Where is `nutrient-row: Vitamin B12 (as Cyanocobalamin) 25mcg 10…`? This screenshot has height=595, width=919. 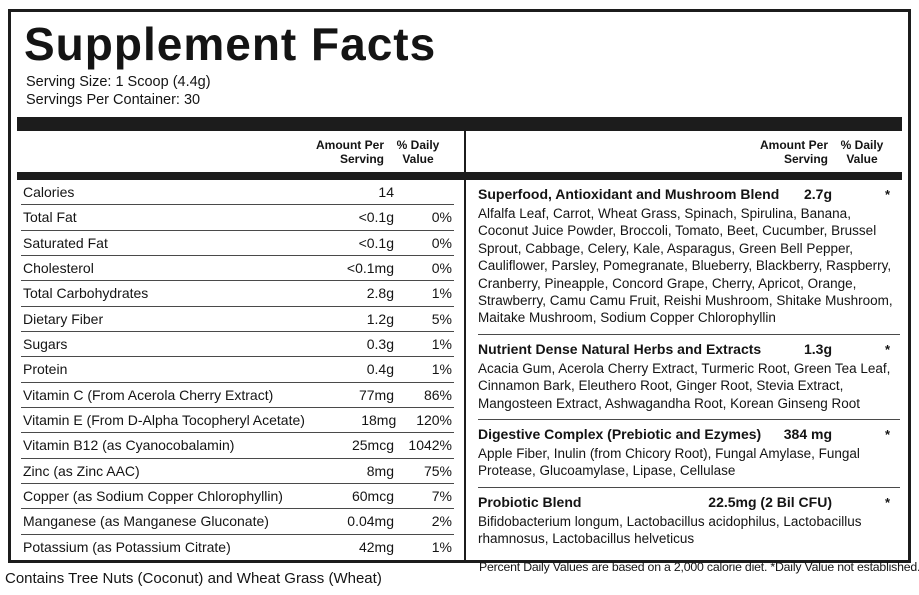 nutrient-row: Vitamin B12 (as Cyanocobalamin) 25mcg 10… is located at coordinates (237, 446).